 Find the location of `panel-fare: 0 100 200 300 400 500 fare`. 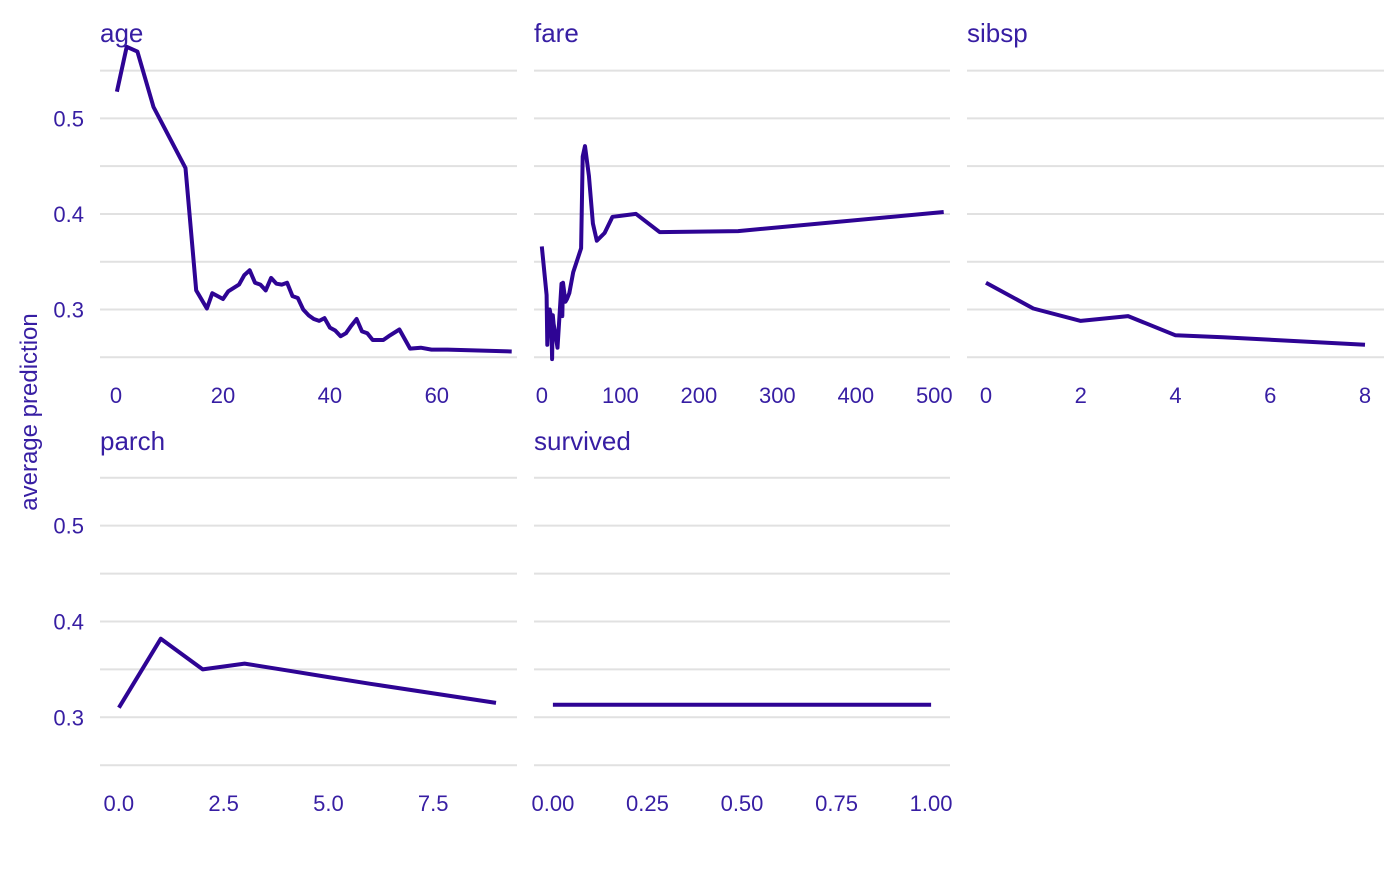

panel-fare: 0 100 200 300 400 500 fare is located at coordinates (743, 213).